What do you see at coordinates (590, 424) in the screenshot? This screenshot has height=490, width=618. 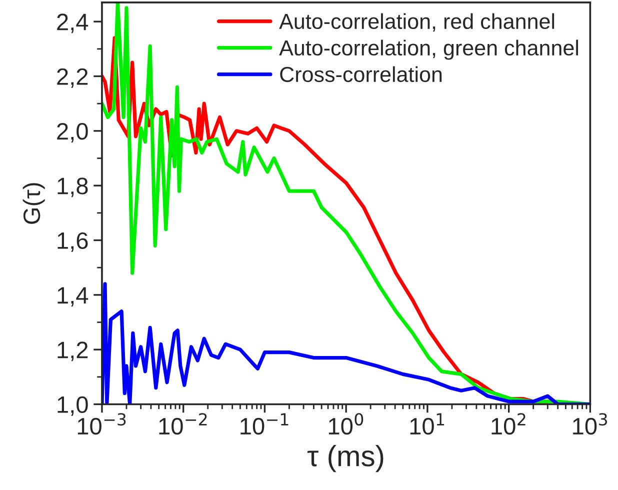 I see `x-tick-label: 10$^{3}$` at bounding box center [590, 424].